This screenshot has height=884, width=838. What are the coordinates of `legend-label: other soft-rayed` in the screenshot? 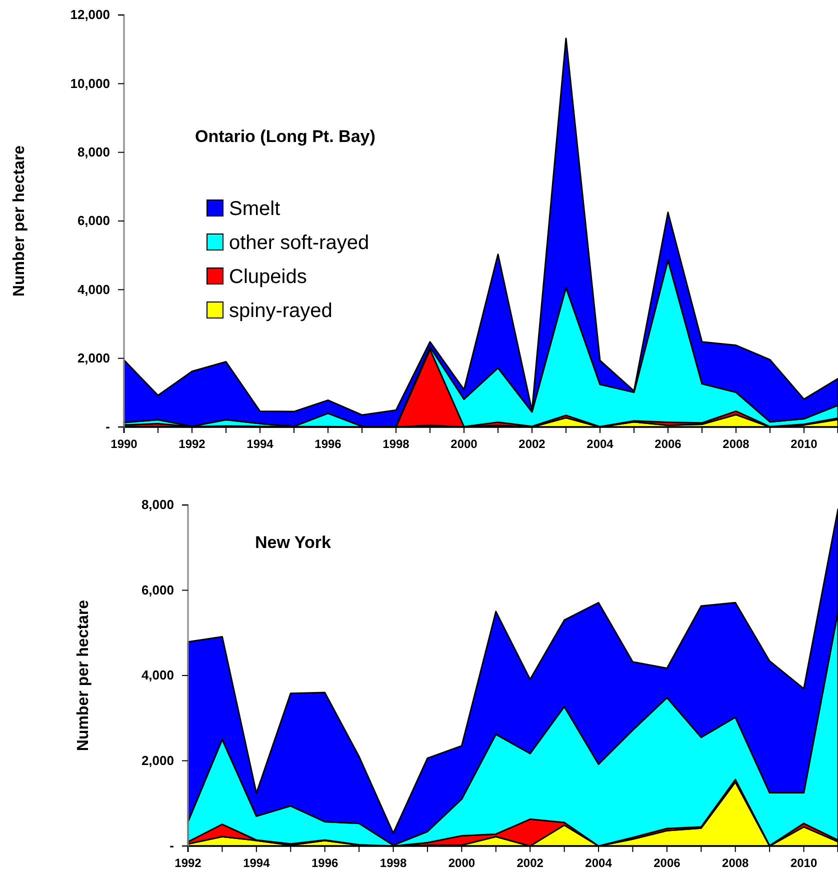 It's located at (299, 243).